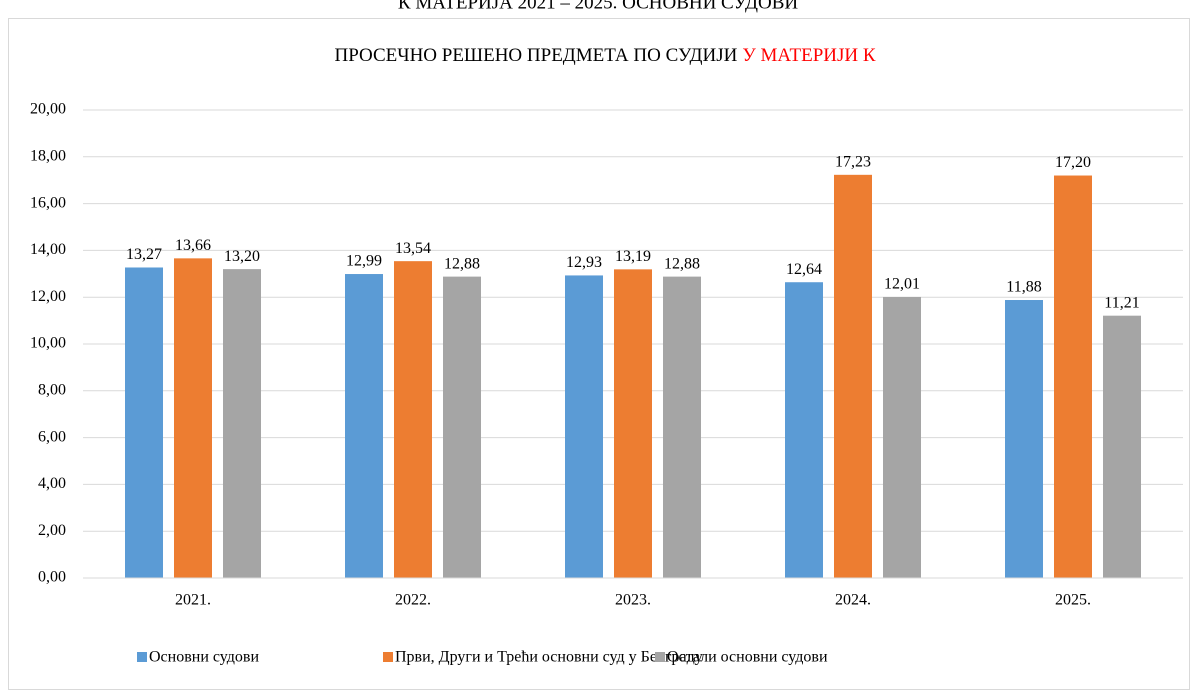 The width and height of the screenshot is (1197, 691). I want to click on y-tick-label: 10,00, so click(48, 343).